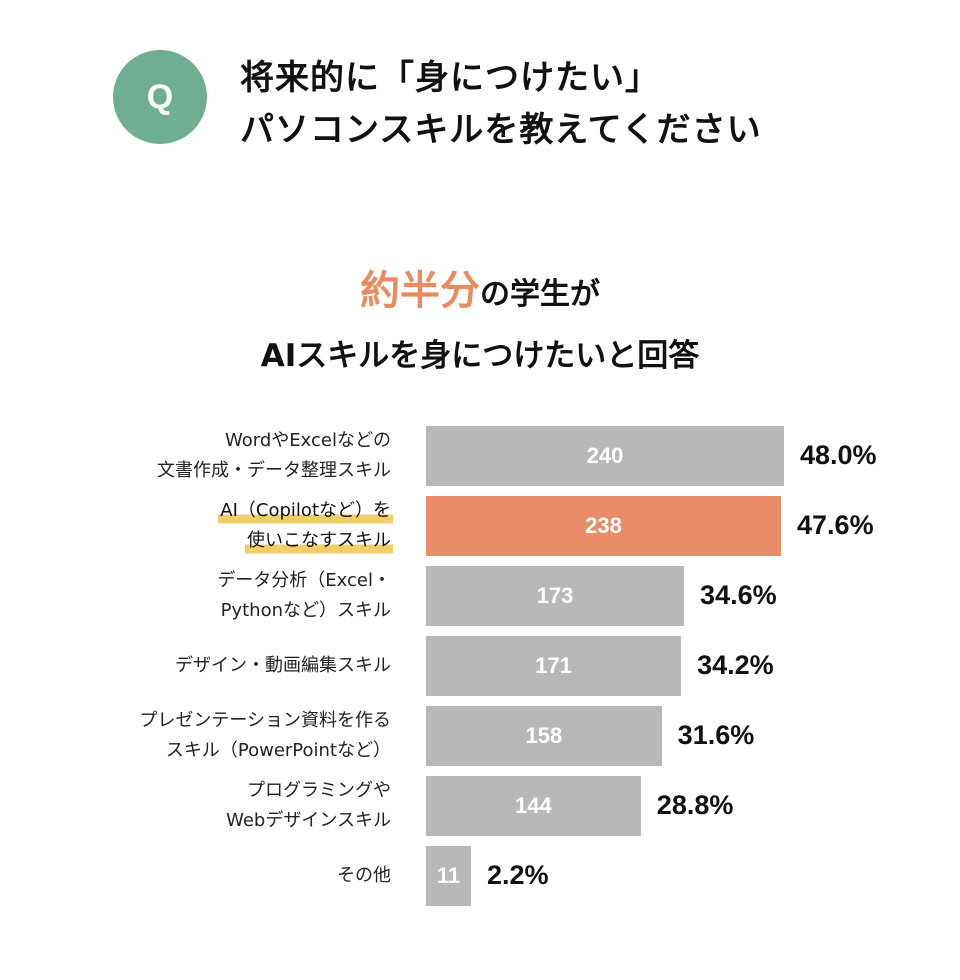  I want to click on bar-row: WordやExcelなどの文書作成・データ整理スキル 240 48.0%, so click(480, 456).